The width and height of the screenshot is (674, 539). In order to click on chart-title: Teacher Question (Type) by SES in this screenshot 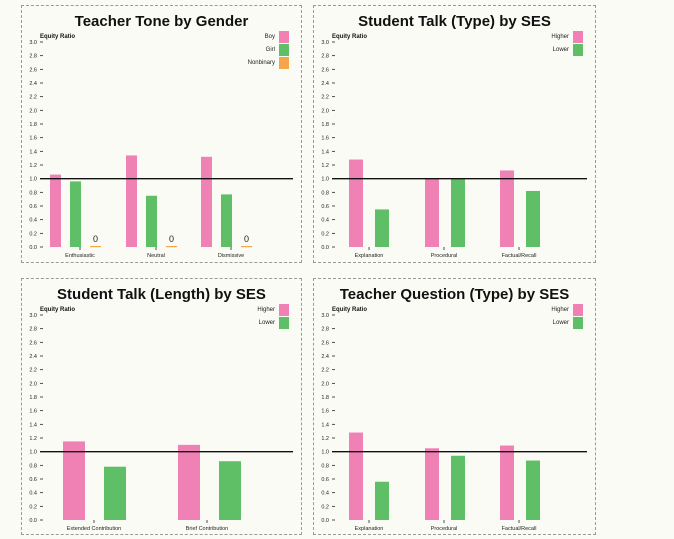, I will do `click(454, 294)`.